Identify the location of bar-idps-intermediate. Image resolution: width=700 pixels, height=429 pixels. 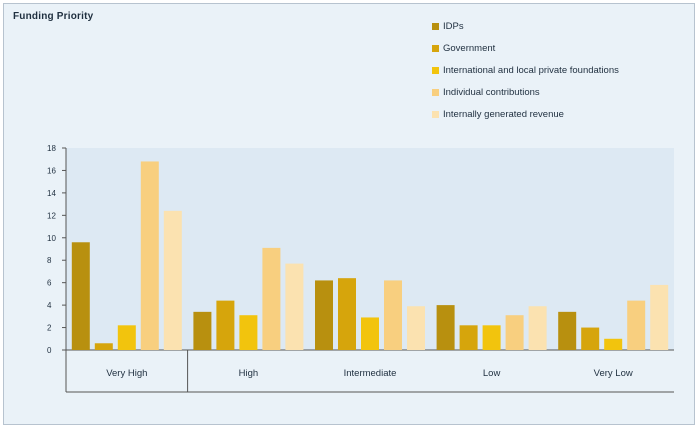
(324, 315).